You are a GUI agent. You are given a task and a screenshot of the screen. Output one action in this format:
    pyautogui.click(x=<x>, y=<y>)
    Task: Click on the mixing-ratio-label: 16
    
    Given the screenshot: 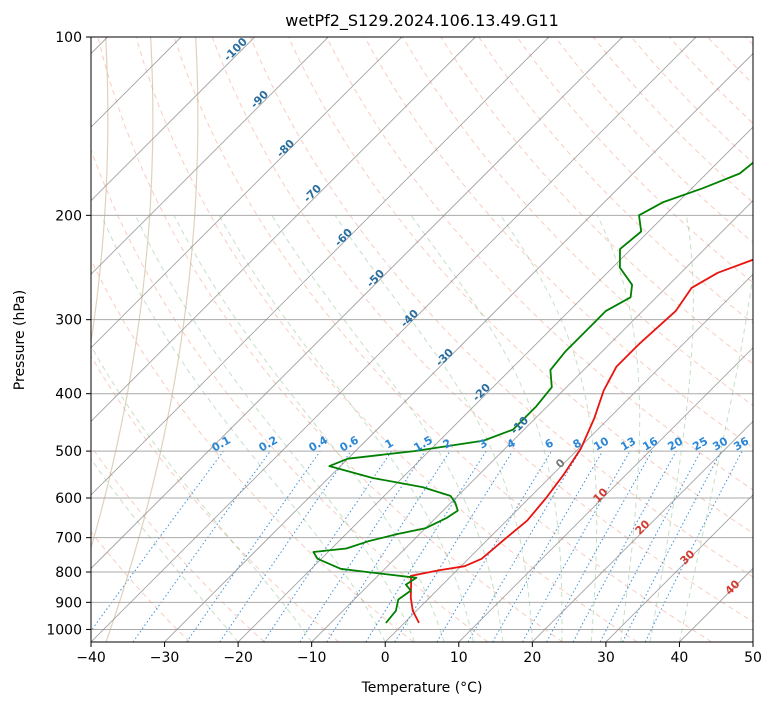 What is the action you would take?
    pyautogui.click(x=650, y=443)
    